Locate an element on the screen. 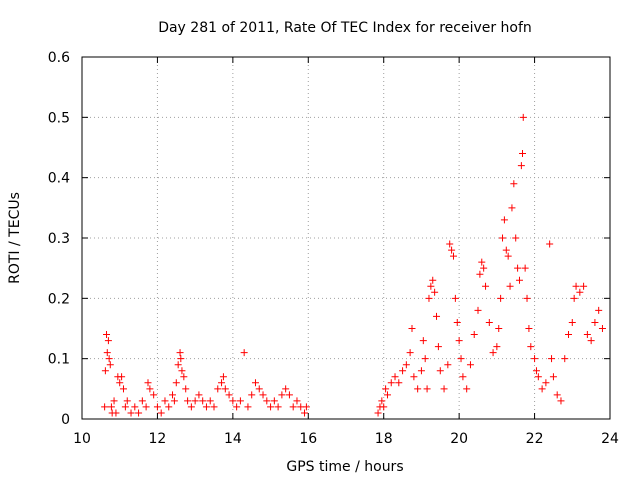 The height and width of the screenshot is (480, 640). x-tick-label: 12 is located at coordinates (158, 439).